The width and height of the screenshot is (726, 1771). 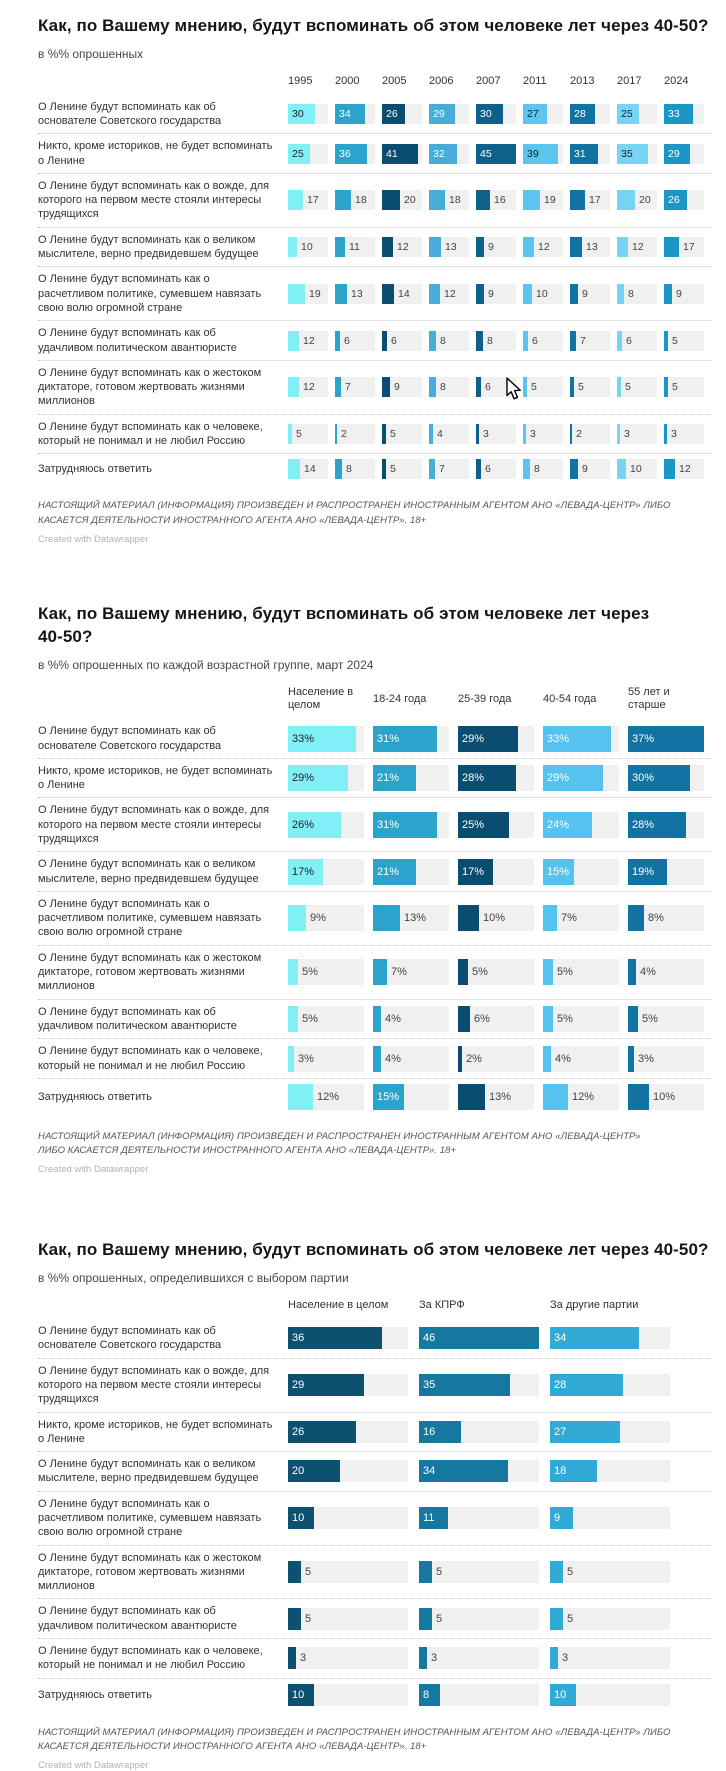 I want to click on bar-value-label: 4%, so click(x=648, y=972).